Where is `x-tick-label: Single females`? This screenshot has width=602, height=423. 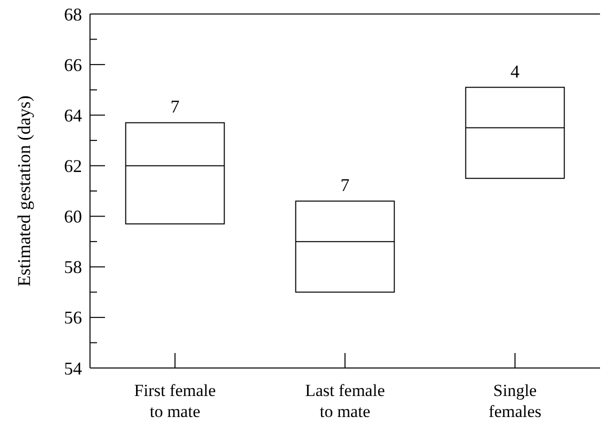
x-tick-label: Single females is located at coordinates (515, 401).